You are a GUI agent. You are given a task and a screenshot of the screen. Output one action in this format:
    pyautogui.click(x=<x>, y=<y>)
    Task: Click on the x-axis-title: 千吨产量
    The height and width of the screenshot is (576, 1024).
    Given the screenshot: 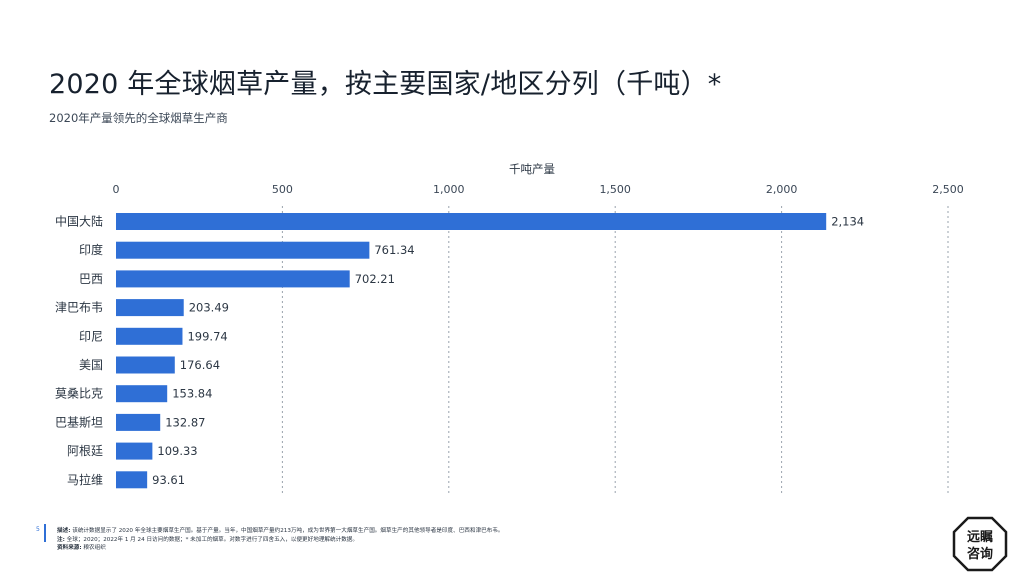 What is the action you would take?
    pyautogui.click(x=532, y=169)
    